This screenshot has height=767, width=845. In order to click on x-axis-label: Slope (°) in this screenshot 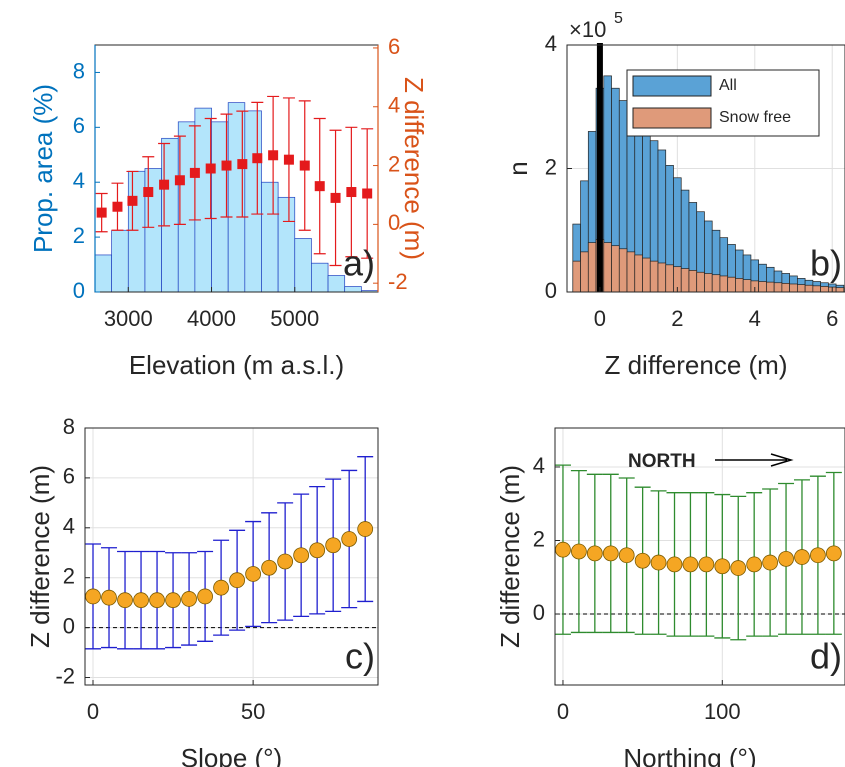, I will do `click(231, 755)`.